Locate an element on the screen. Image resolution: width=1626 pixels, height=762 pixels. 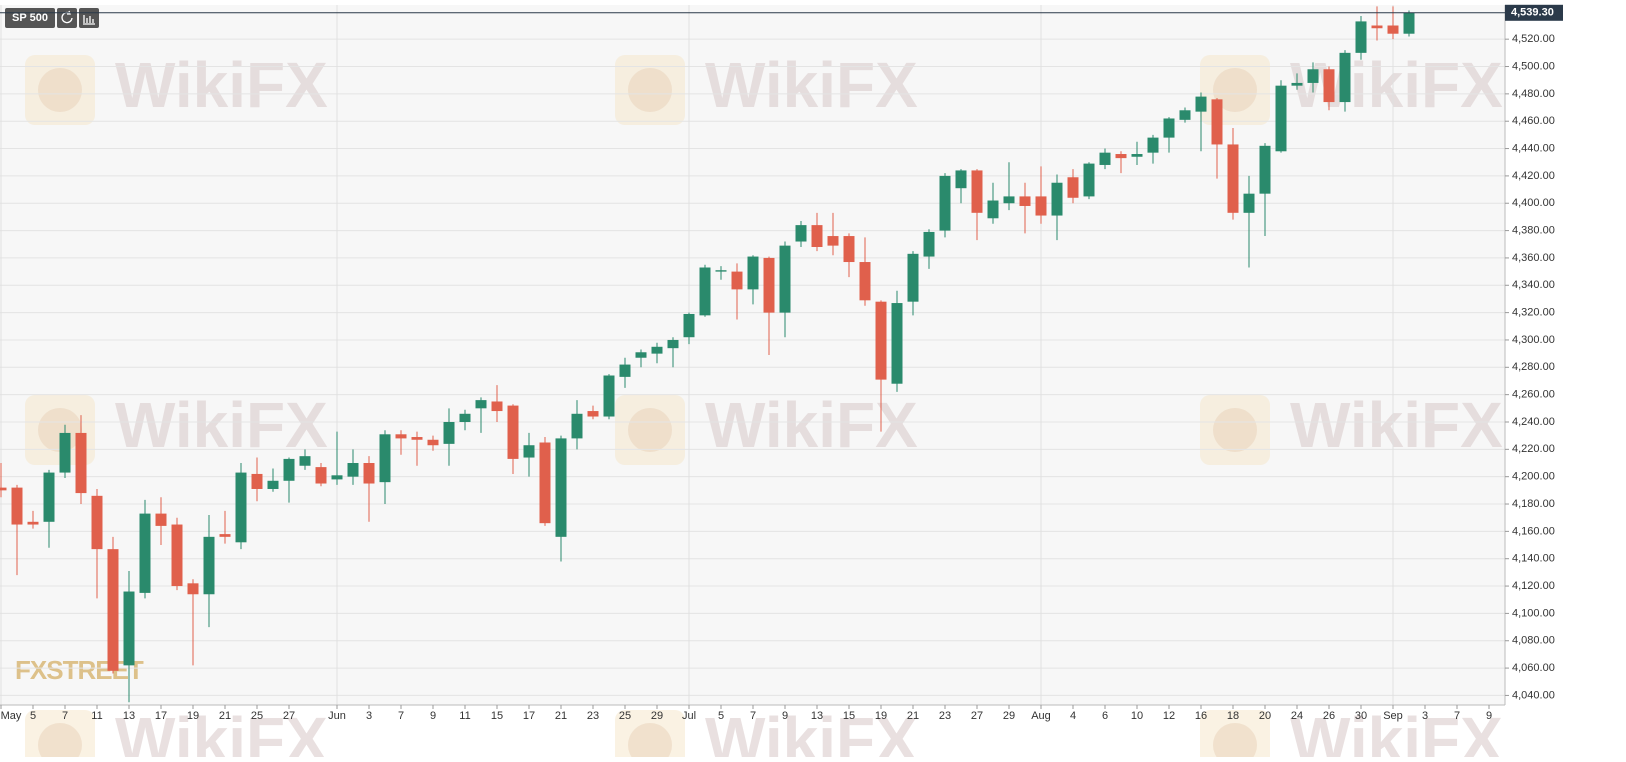
toolbar: SP 500 is located at coordinates (52, 18).